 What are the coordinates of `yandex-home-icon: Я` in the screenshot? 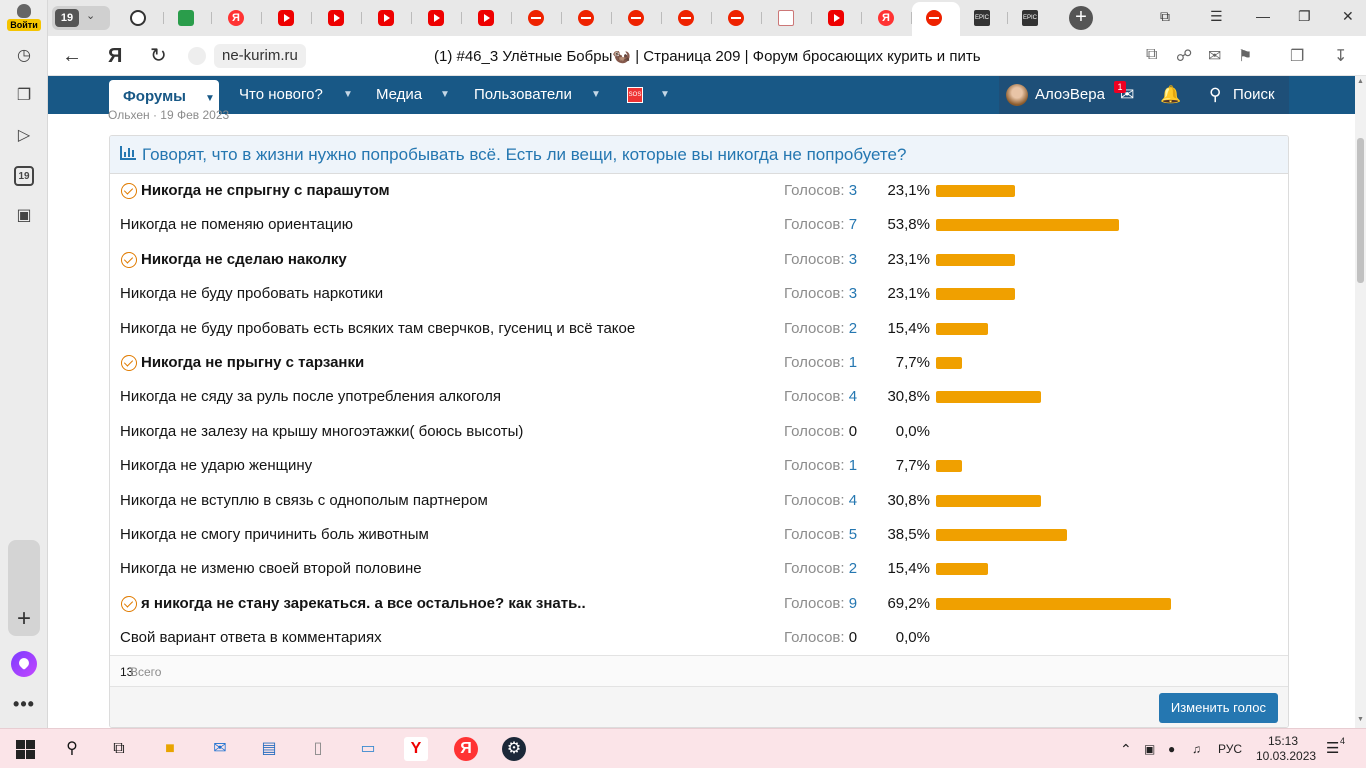 It's located at (115, 56).